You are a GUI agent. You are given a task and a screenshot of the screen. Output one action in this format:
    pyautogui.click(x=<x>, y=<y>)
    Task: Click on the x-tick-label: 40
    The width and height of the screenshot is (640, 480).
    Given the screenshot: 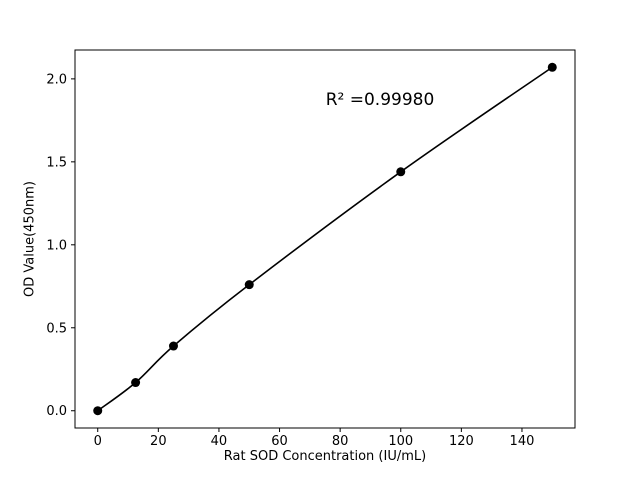 What is the action you would take?
    pyautogui.click(x=219, y=441)
    